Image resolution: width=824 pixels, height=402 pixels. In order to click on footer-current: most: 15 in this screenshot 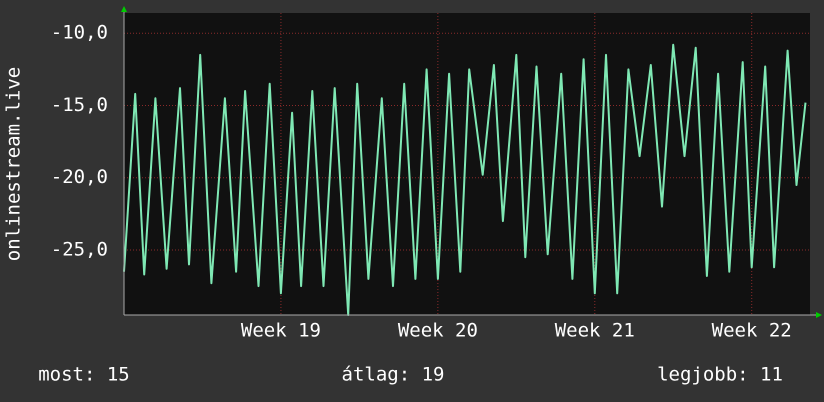, I will do `click(84, 375)`.